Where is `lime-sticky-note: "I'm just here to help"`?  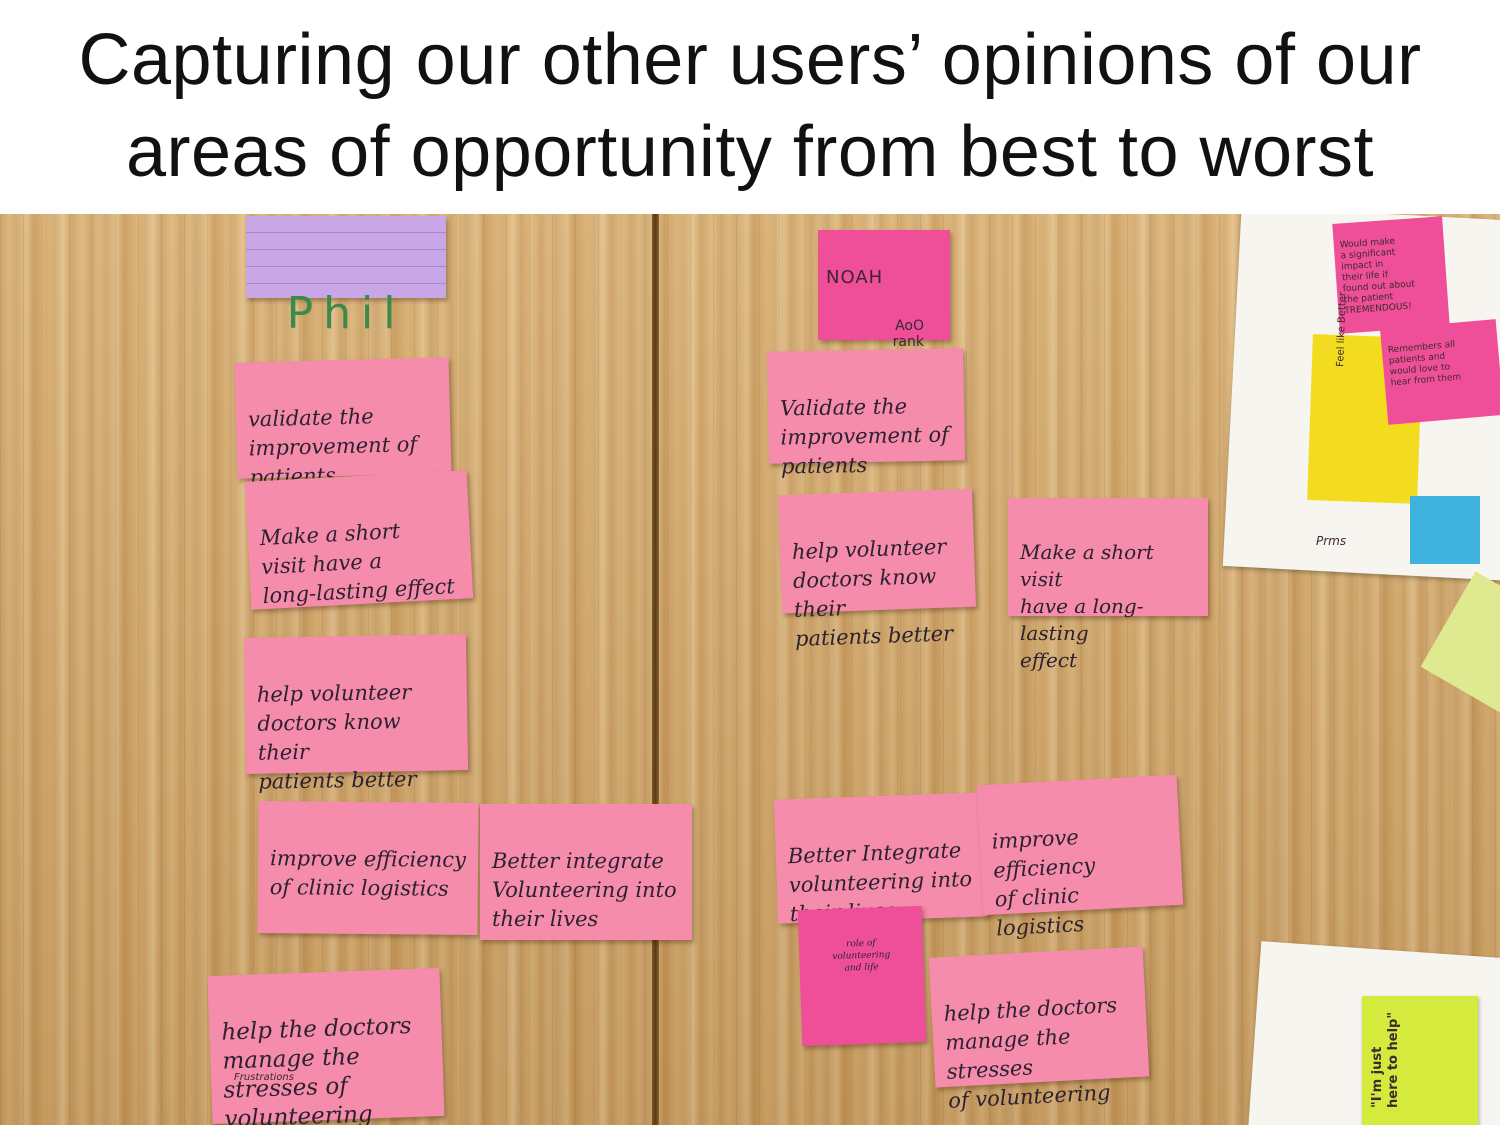
lime-sticky-note: "I'm just here to help" is located at coordinates (1420, 1060).